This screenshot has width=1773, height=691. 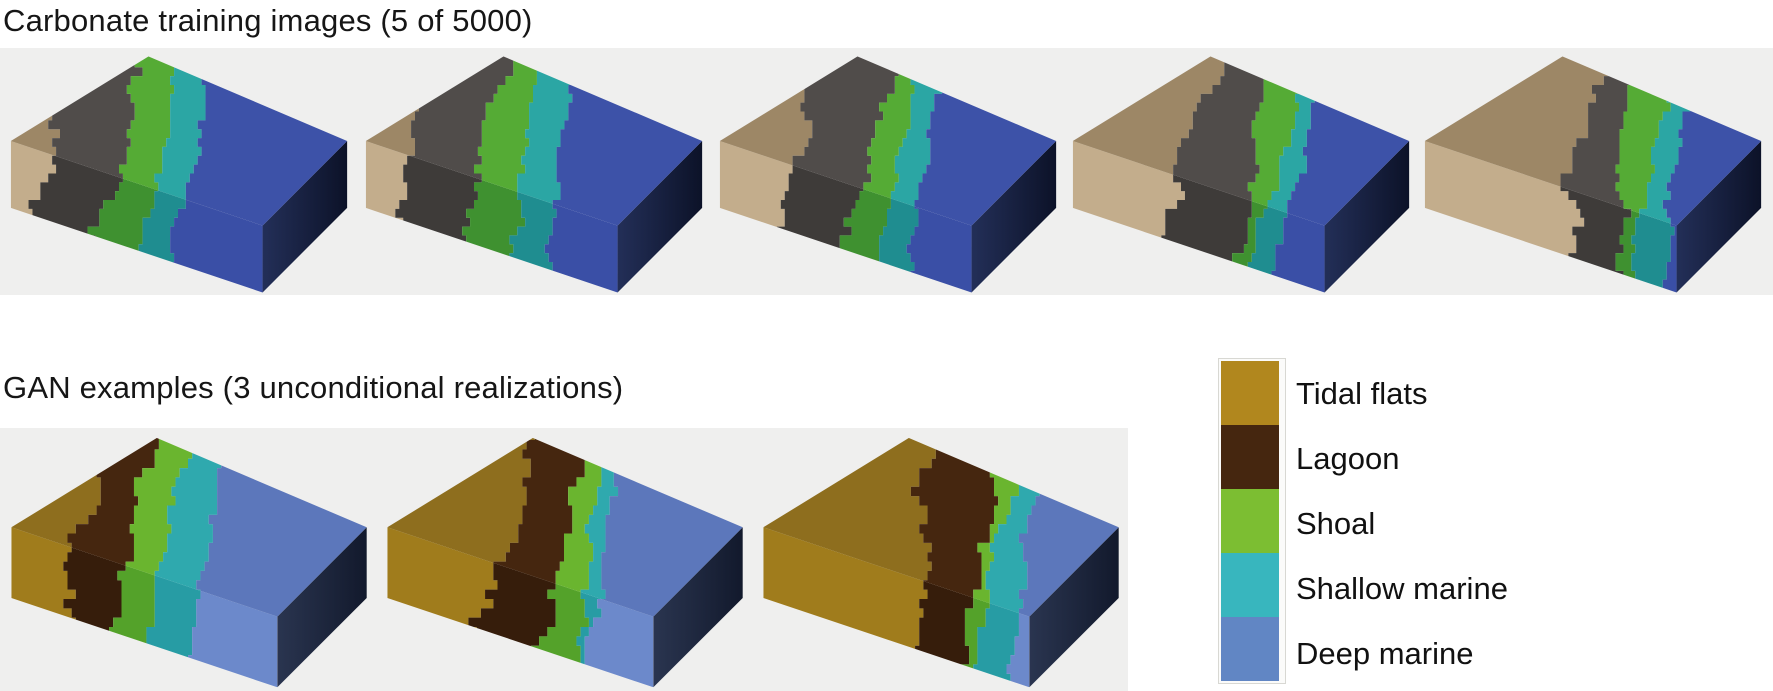 I want to click on gan-block-1-shadow-face, so click(x=322, y=607).